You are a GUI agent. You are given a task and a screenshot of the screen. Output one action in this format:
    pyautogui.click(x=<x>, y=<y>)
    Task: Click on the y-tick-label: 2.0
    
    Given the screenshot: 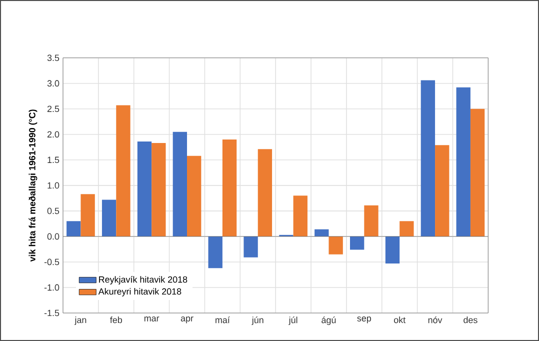 What is the action you would take?
    pyautogui.click(x=53, y=134)
    